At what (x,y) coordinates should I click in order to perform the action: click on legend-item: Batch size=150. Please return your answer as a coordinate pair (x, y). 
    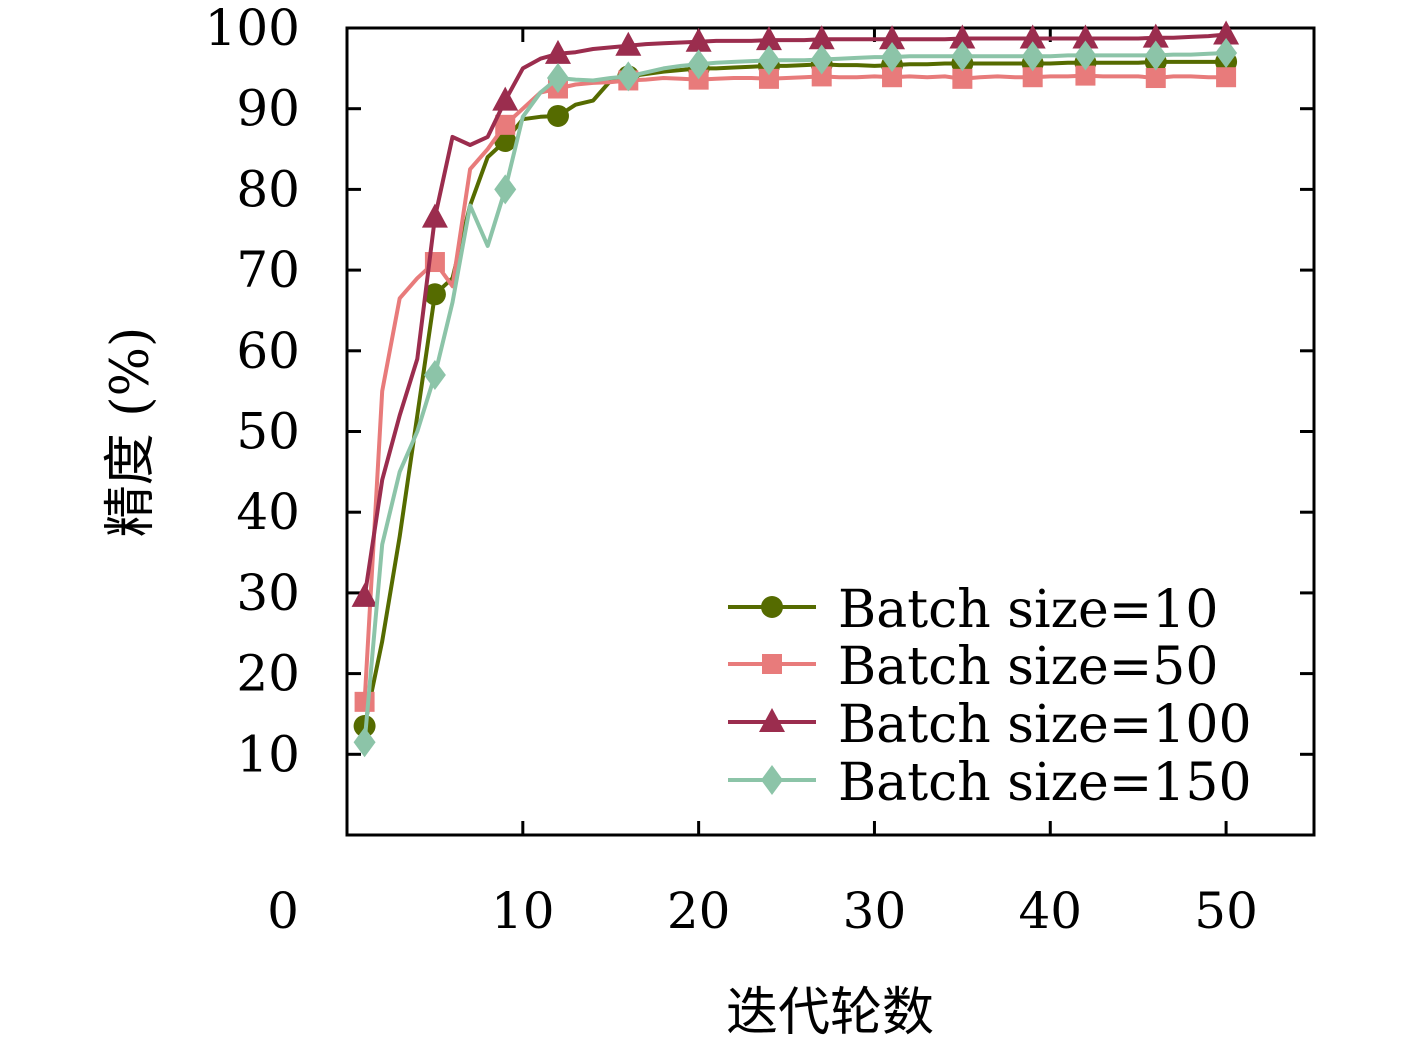
    Looking at the image, I should click on (990, 783).